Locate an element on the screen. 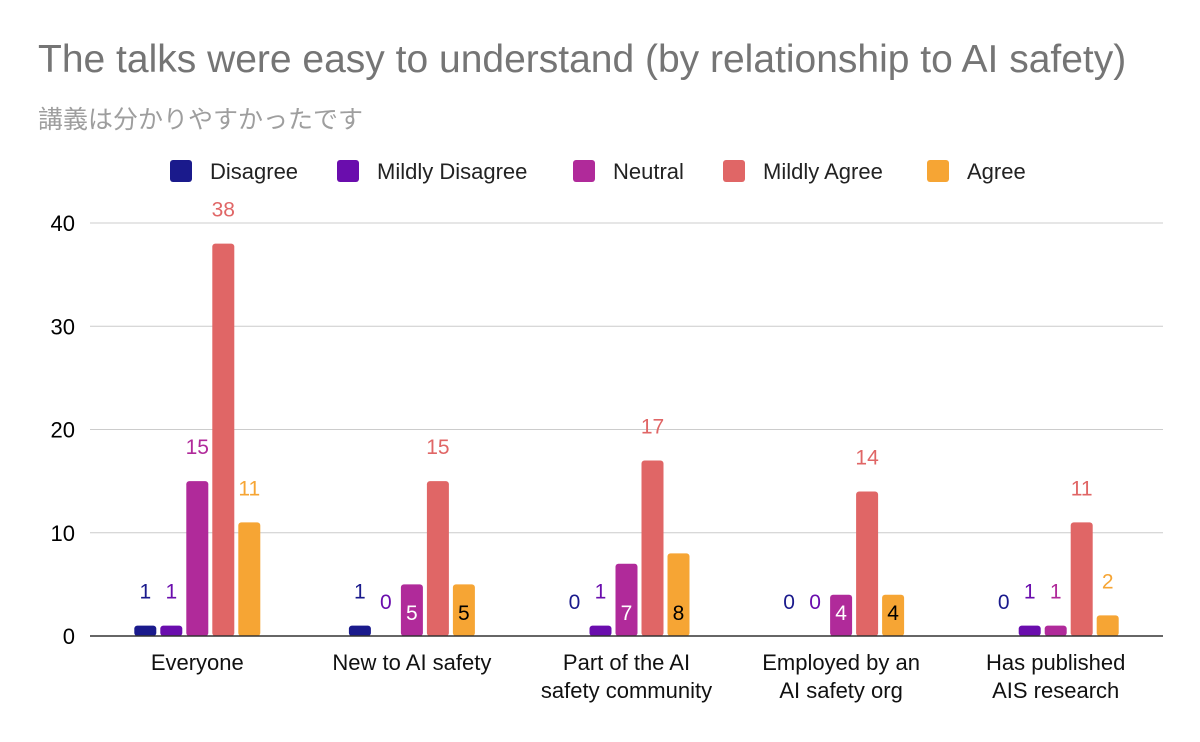  y-tick-label: 40 is located at coordinates (63, 223).